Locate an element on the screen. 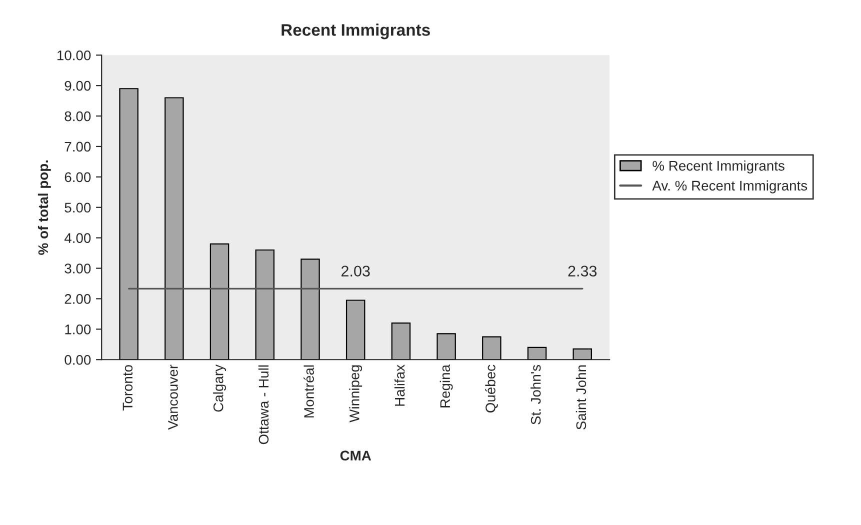 This screenshot has height=525, width=861. annotation: 2.03 is located at coordinates (355, 271).